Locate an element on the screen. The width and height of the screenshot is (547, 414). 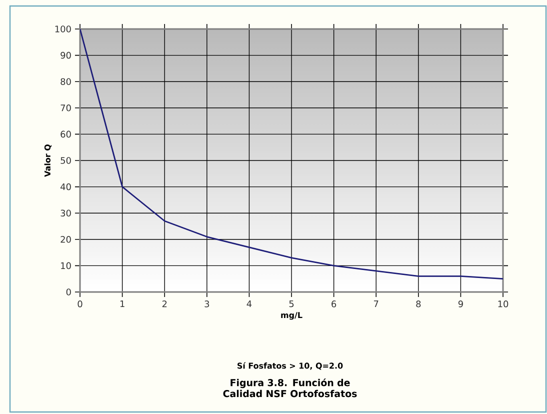
y-tick-label: 90 is located at coordinates (65, 55).